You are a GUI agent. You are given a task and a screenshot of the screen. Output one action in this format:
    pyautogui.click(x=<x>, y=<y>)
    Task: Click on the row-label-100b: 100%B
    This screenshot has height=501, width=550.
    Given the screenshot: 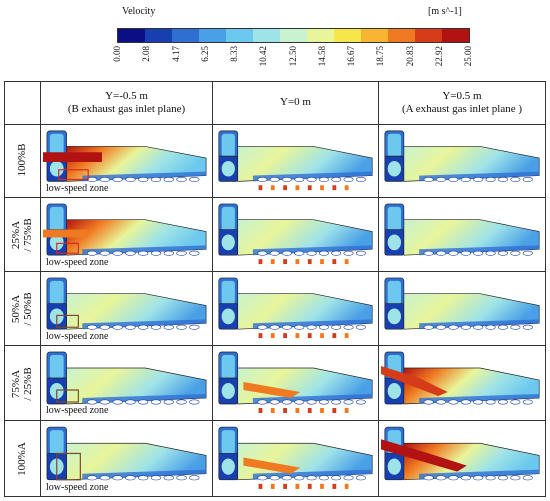 What is the action you would take?
    pyautogui.click(x=22, y=160)
    